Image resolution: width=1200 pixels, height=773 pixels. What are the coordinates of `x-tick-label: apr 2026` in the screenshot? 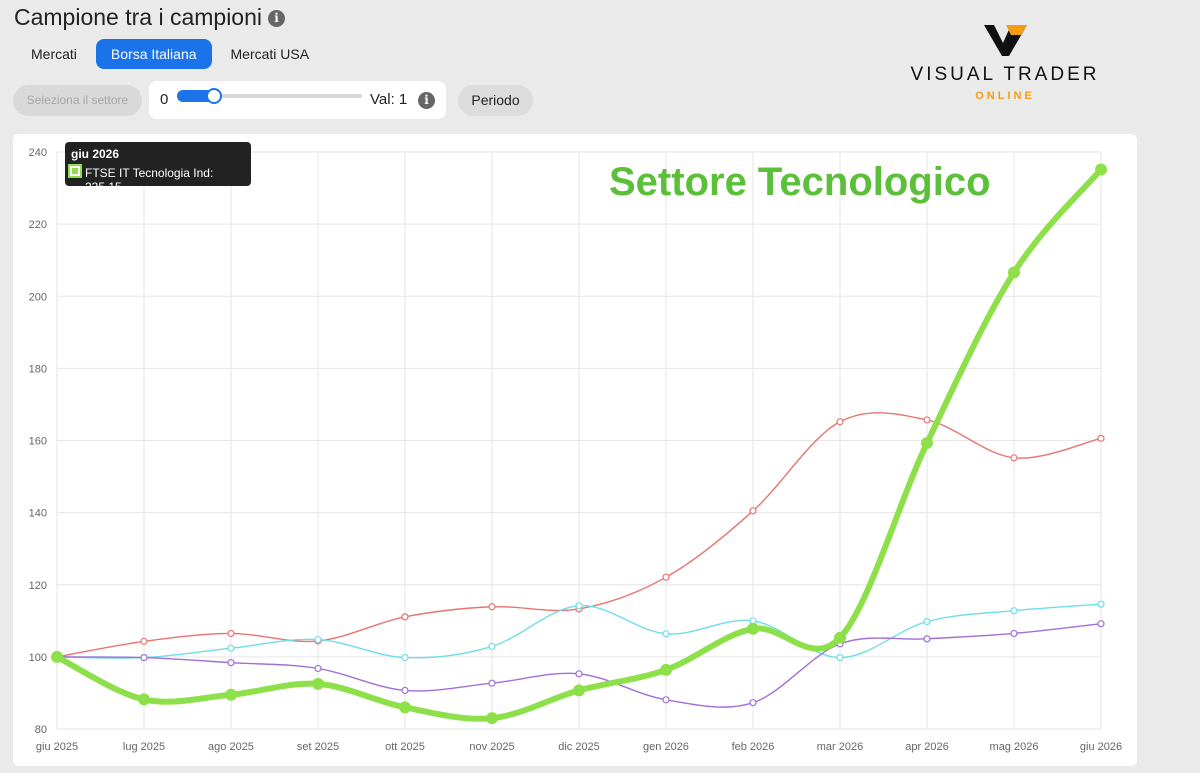 It's located at (926, 747).